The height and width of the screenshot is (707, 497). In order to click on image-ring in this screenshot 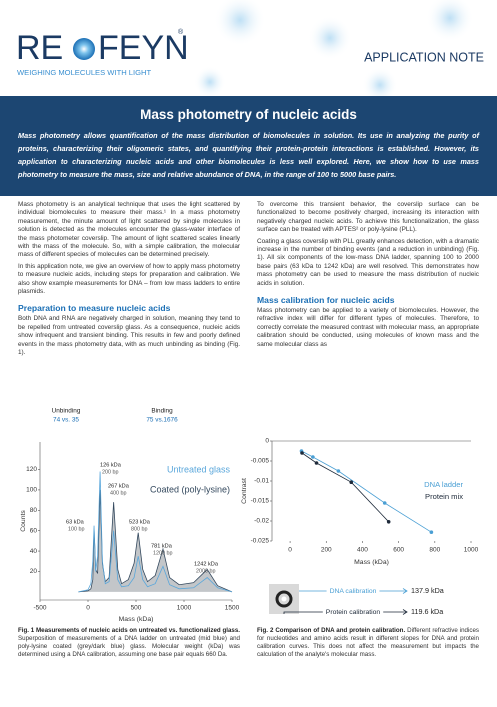, I will do `click(284, 599)`.